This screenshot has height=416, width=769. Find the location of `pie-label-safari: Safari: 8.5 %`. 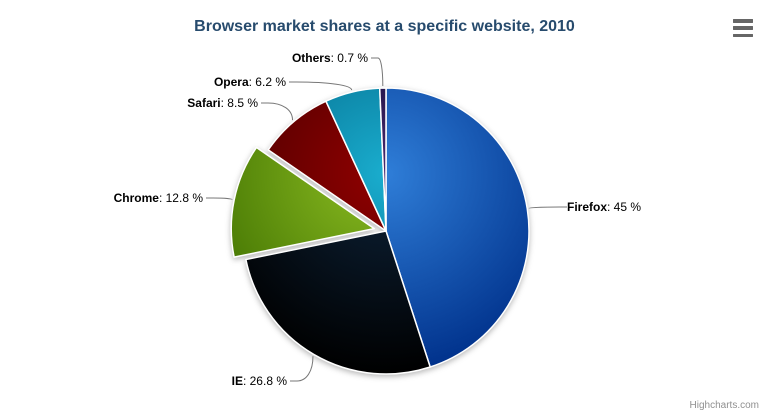

pie-label-safari: Safari: 8.5 % is located at coordinates (222, 103).